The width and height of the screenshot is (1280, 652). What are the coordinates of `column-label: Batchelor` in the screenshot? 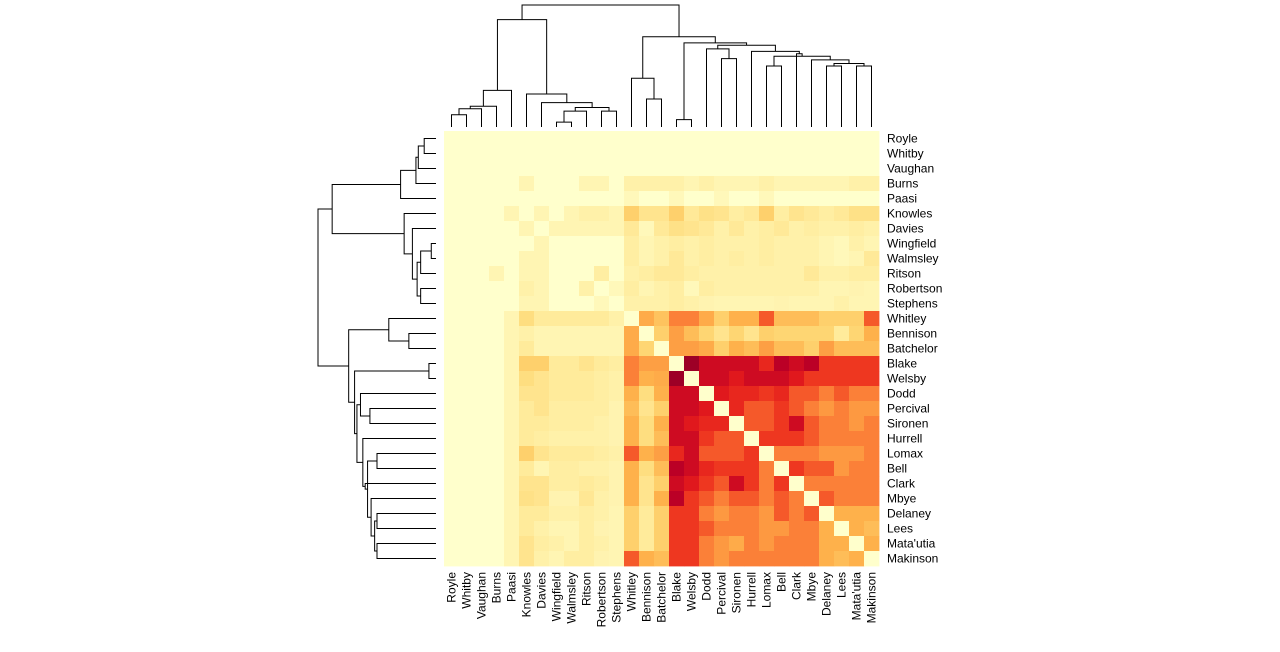 It's located at (662, 597).